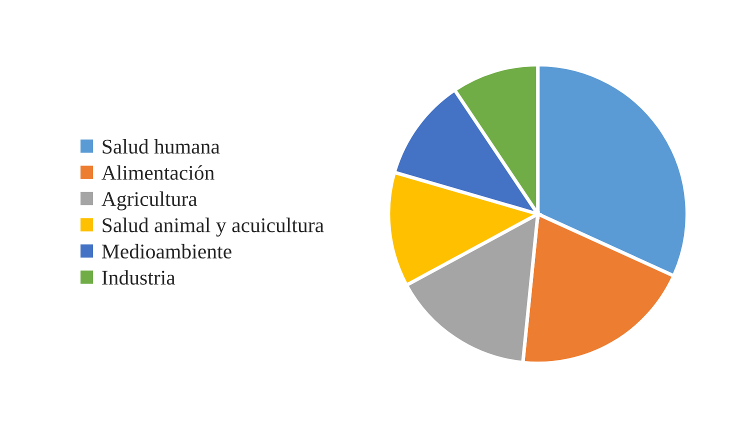 The width and height of the screenshot is (747, 428). Describe the element at coordinates (158, 172) in the screenshot. I see `legend-label: Alimentación` at that location.